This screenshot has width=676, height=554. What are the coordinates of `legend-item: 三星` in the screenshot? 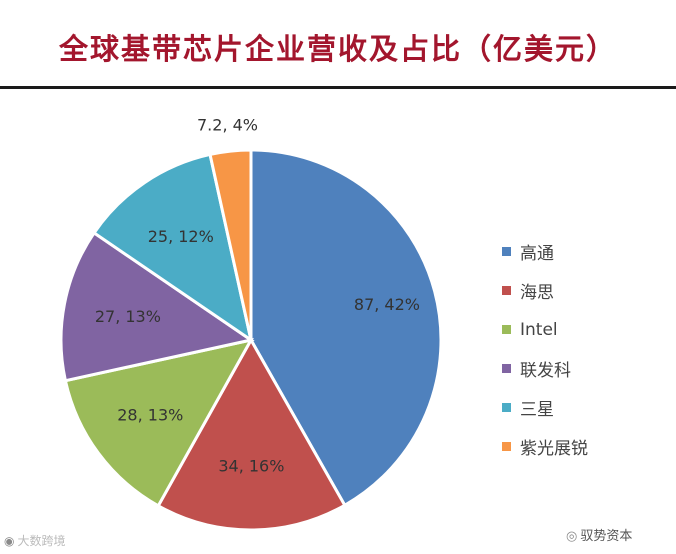 It's located at (545, 407).